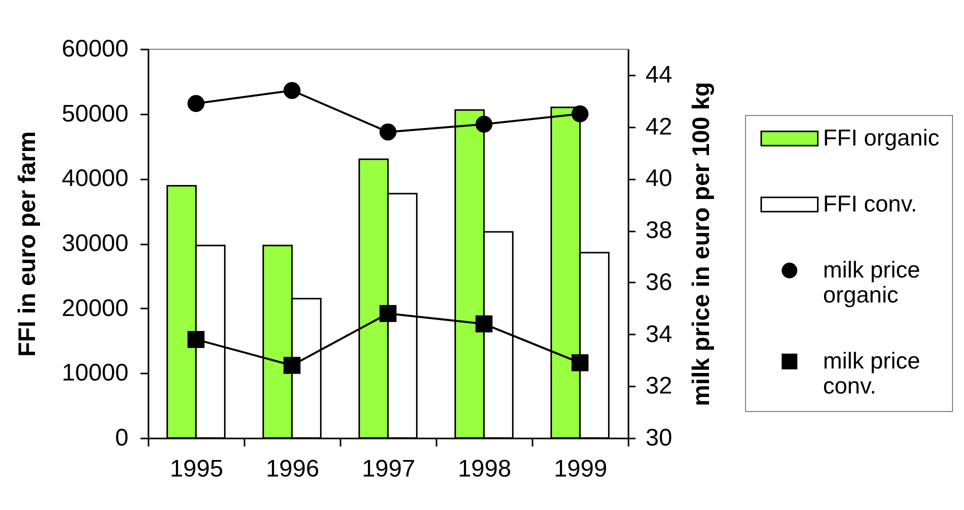 Image resolution: width=964 pixels, height=510 pixels. What do you see at coordinates (389, 469) in the screenshot?
I see `x-tick-label: 1997` at bounding box center [389, 469].